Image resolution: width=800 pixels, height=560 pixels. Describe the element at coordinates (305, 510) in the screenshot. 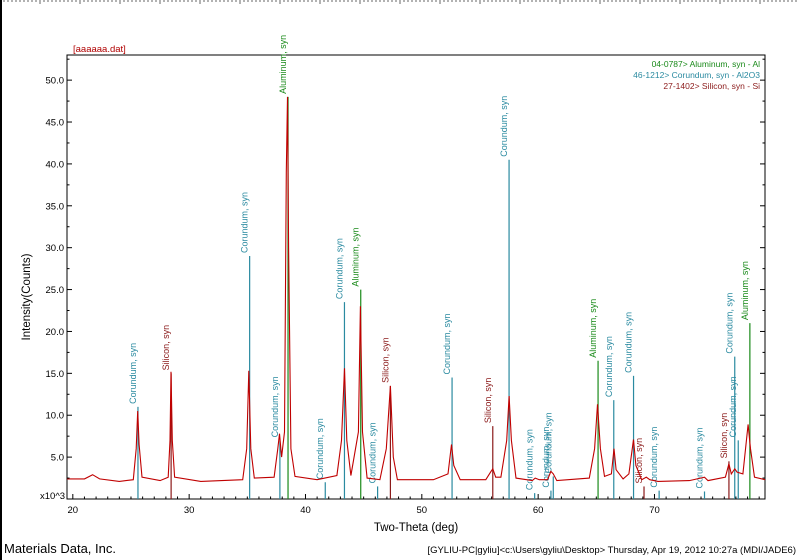

I see `x-tick-label: 40` at that location.